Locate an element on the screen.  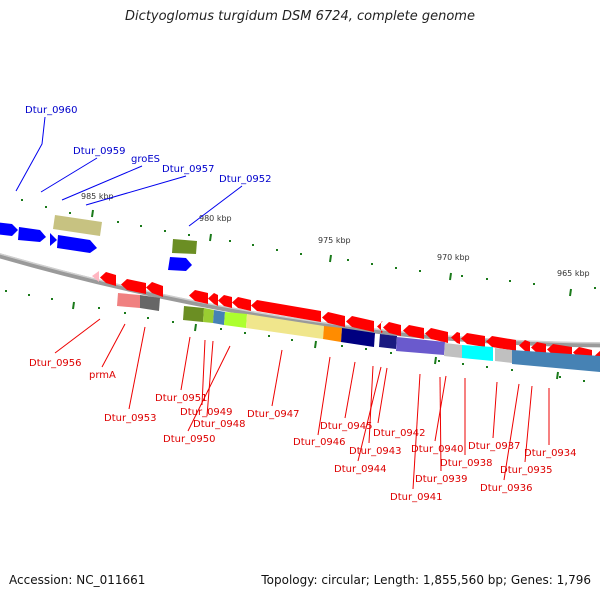
gene-label-dtur_0956: Dtur_0956 is located at coordinates (55, 363).